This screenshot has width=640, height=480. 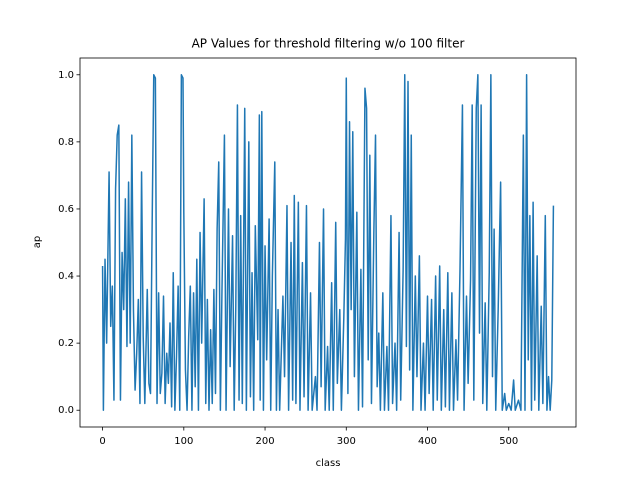 I want to click on y-tick-label: 0.2, so click(x=66, y=343).